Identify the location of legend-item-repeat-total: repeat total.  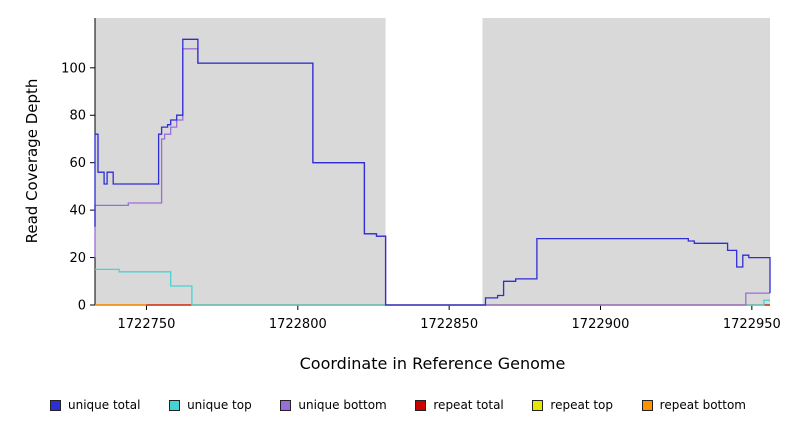
(459, 405).